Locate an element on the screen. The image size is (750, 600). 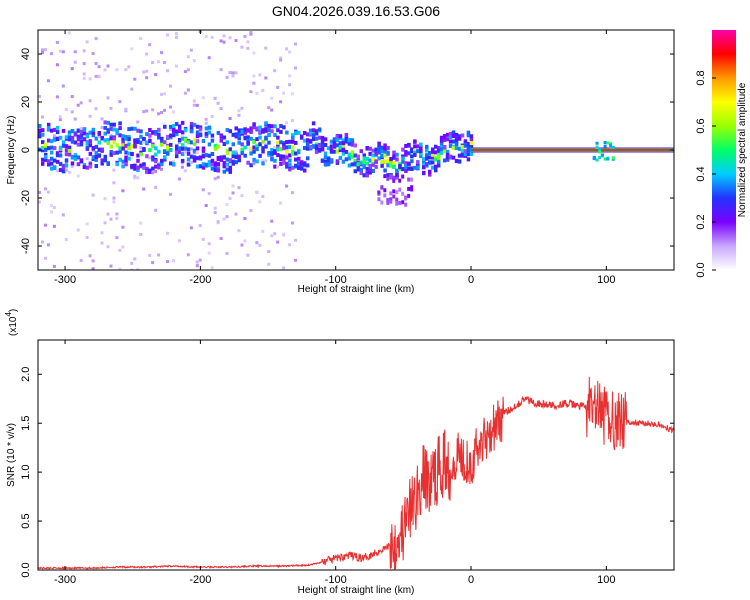
snr-y-scale: (x104) is located at coordinates (11, 322).